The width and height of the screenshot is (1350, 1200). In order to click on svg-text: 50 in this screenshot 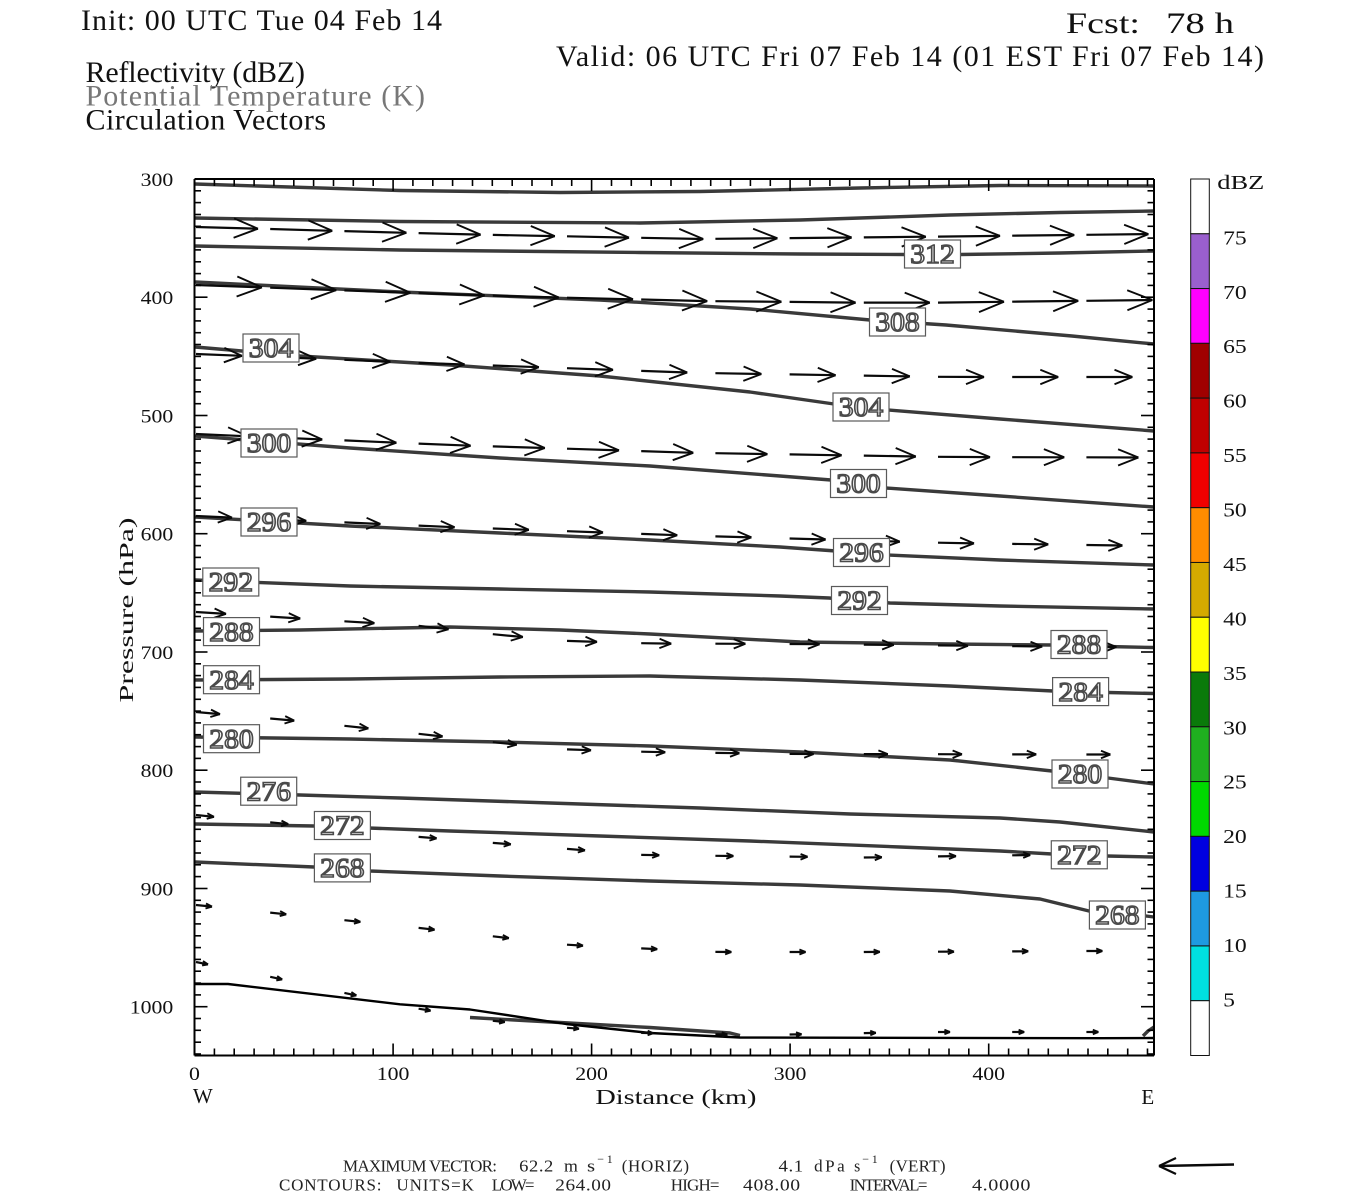, I will do `click(1235, 511)`.